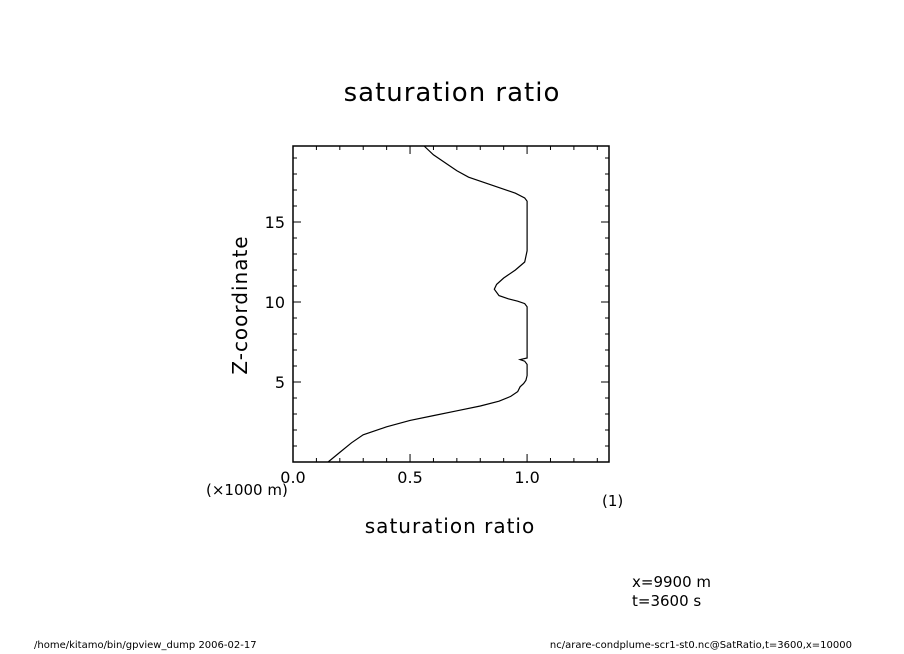  I want to click on tick-labels: 0.0 0.5 1.0 5 10 15, so click(402, 350).